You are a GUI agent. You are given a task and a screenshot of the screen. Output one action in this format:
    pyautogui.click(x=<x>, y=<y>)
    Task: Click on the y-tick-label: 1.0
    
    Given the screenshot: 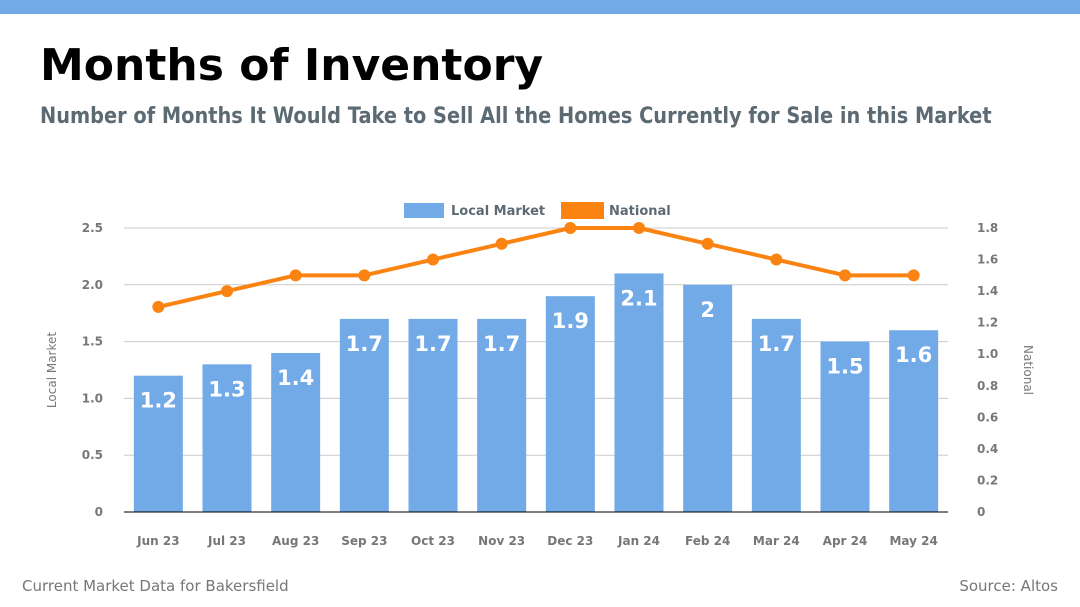 What is the action you would take?
    pyautogui.click(x=92, y=398)
    